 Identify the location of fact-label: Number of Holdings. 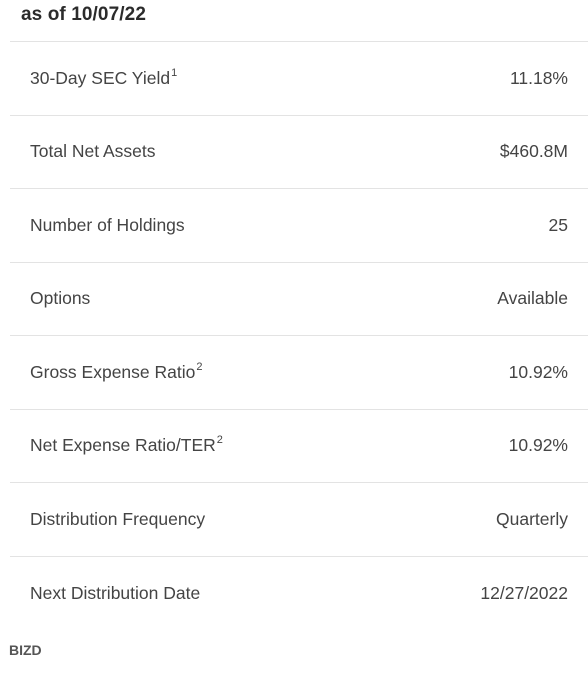
(107, 224).